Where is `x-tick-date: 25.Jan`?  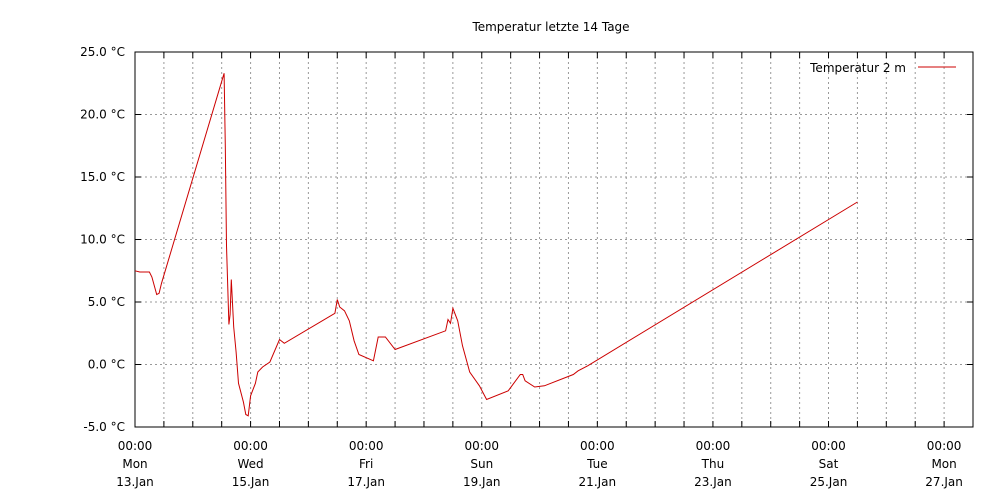 x-tick-date: 25.Jan is located at coordinates (829, 482).